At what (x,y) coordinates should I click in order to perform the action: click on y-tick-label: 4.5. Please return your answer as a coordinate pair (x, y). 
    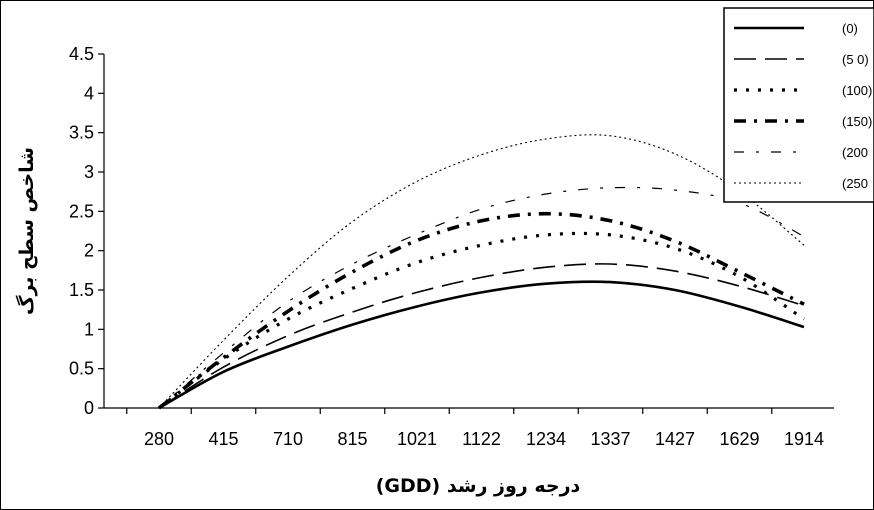
    Looking at the image, I should click on (81, 54).